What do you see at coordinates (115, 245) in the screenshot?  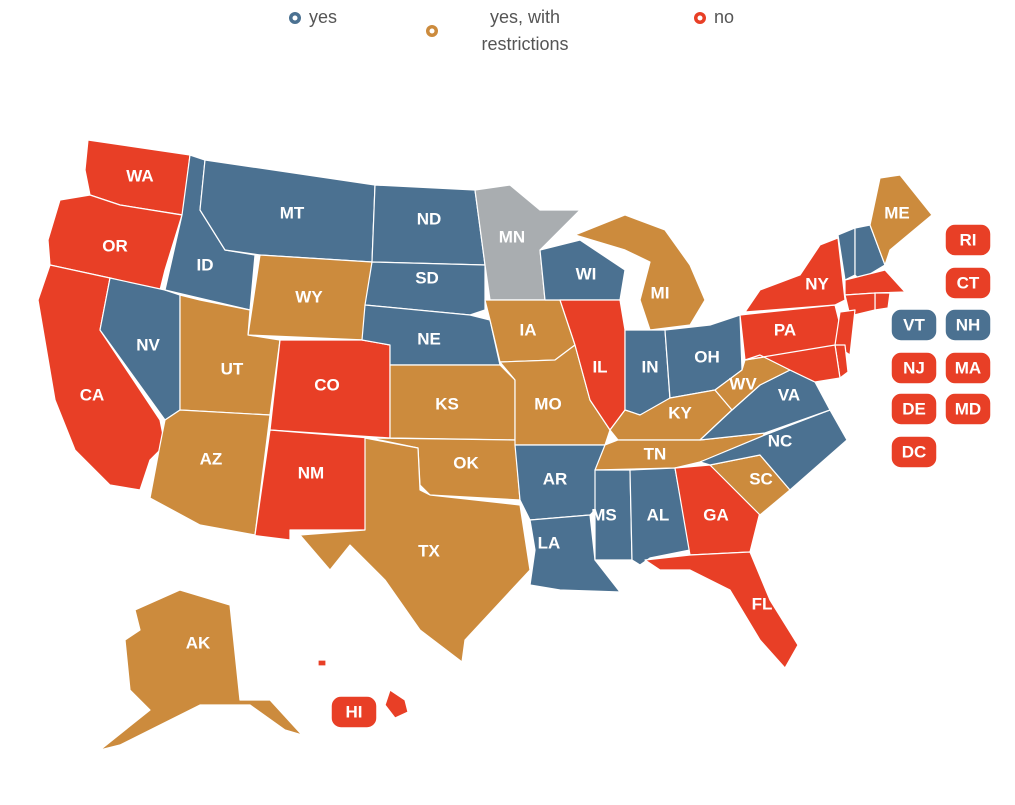 I see `state-label: OR` at bounding box center [115, 245].